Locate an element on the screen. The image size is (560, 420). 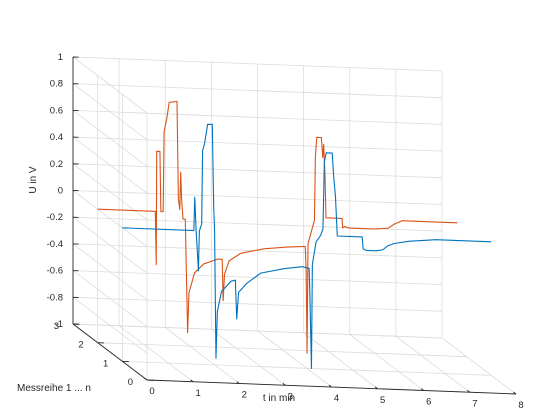
z-axis-label: U in V is located at coordinates (33, 180).